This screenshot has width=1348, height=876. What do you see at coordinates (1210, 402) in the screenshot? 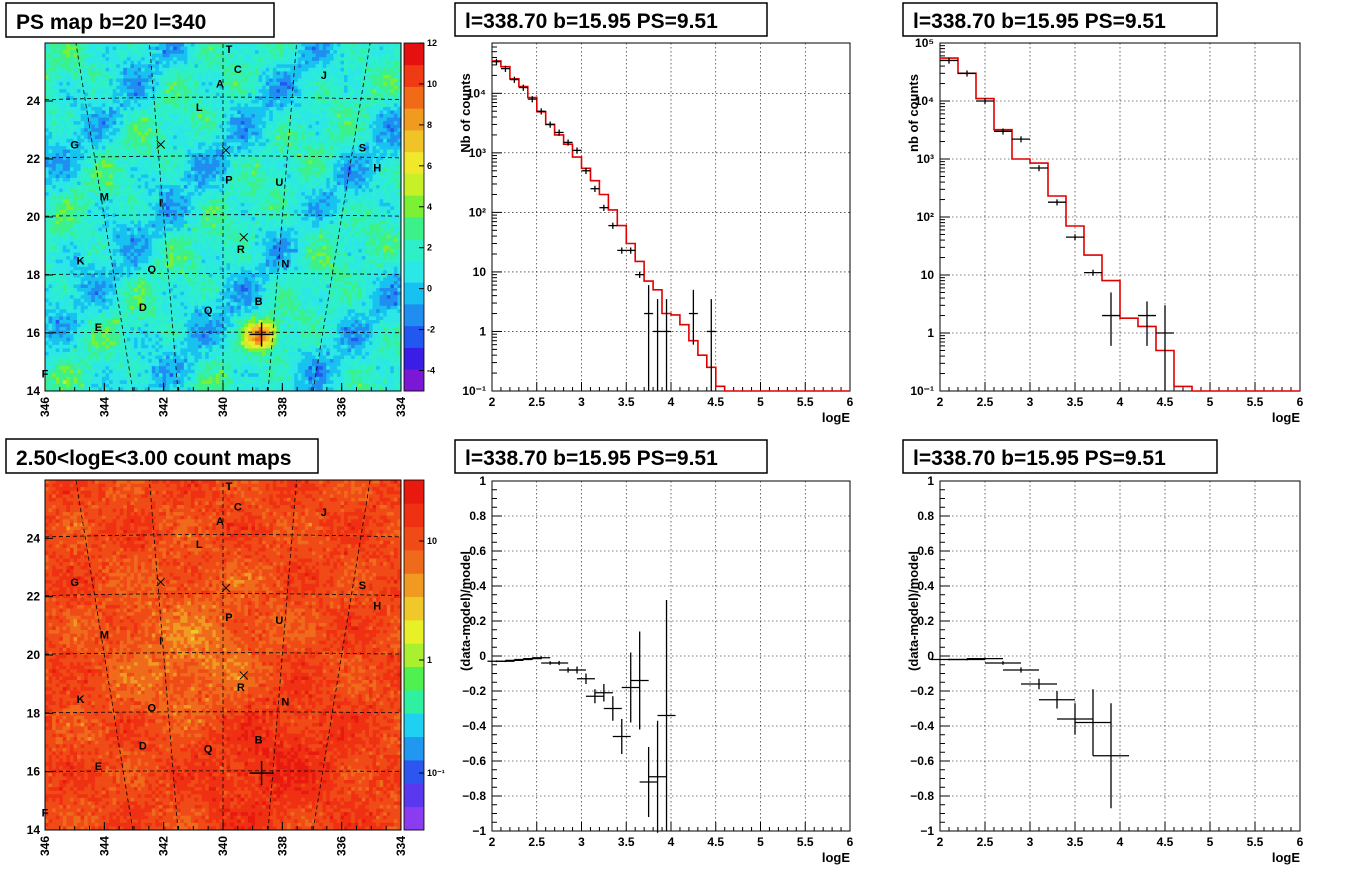
I see `x-tick-label: 5` at bounding box center [1210, 402].